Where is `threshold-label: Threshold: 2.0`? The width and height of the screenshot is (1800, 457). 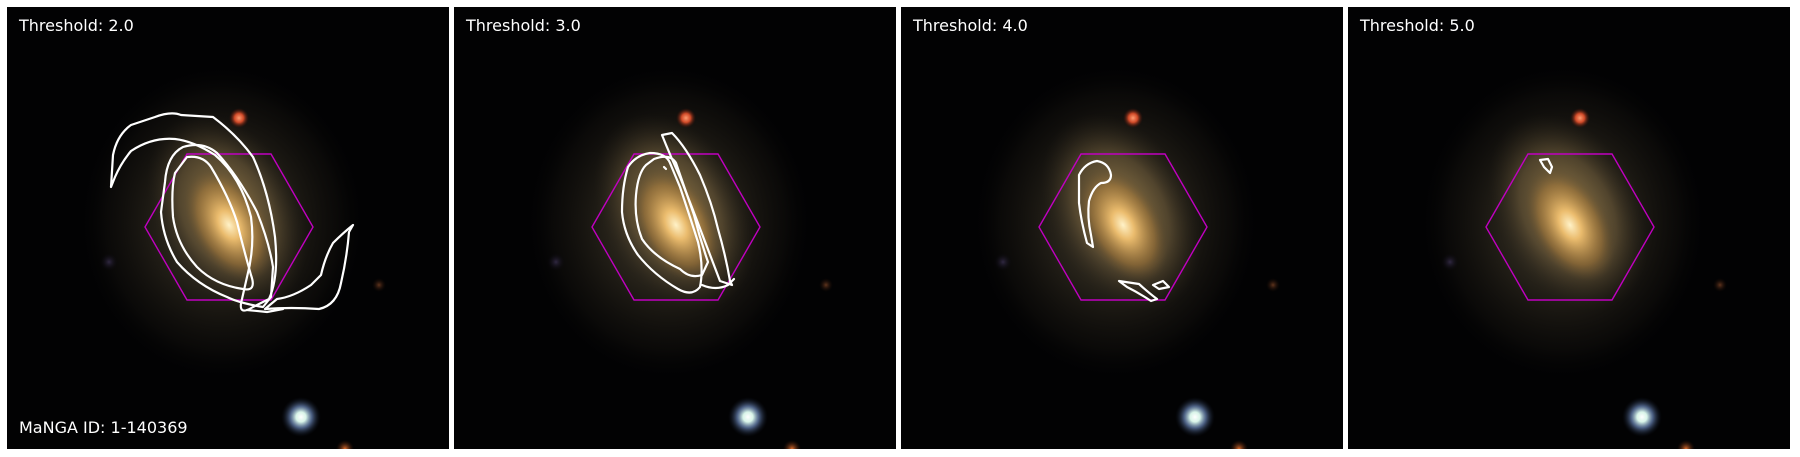 threshold-label: Threshold: 2.0 is located at coordinates (76, 25).